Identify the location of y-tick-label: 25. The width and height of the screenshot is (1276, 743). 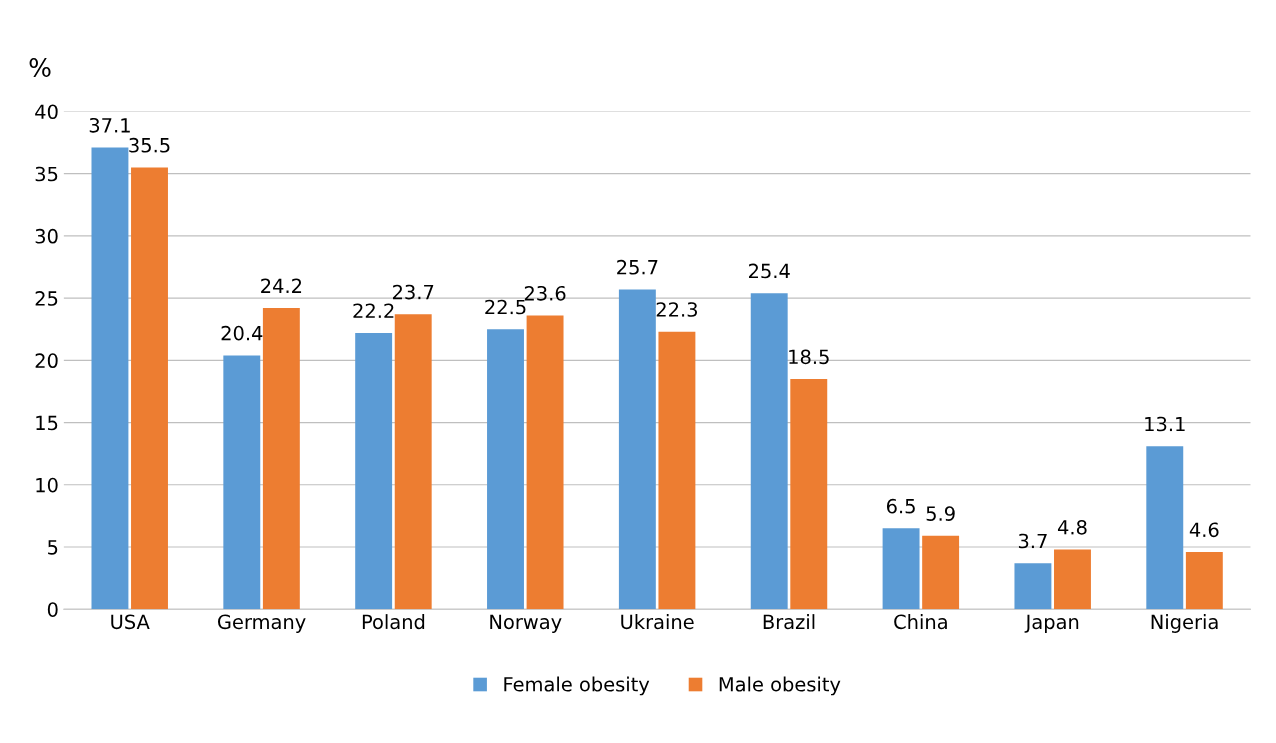
(46, 298).